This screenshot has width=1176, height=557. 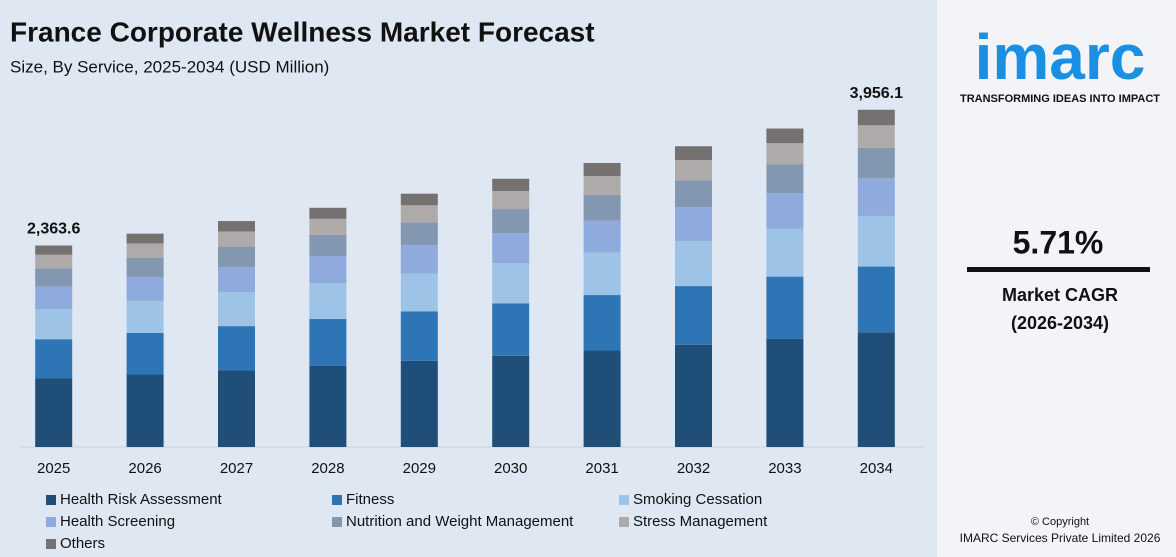 What do you see at coordinates (510, 468) in the screenshot?
I see `x-tick-label: 2030` at bounding box center [510, 468].